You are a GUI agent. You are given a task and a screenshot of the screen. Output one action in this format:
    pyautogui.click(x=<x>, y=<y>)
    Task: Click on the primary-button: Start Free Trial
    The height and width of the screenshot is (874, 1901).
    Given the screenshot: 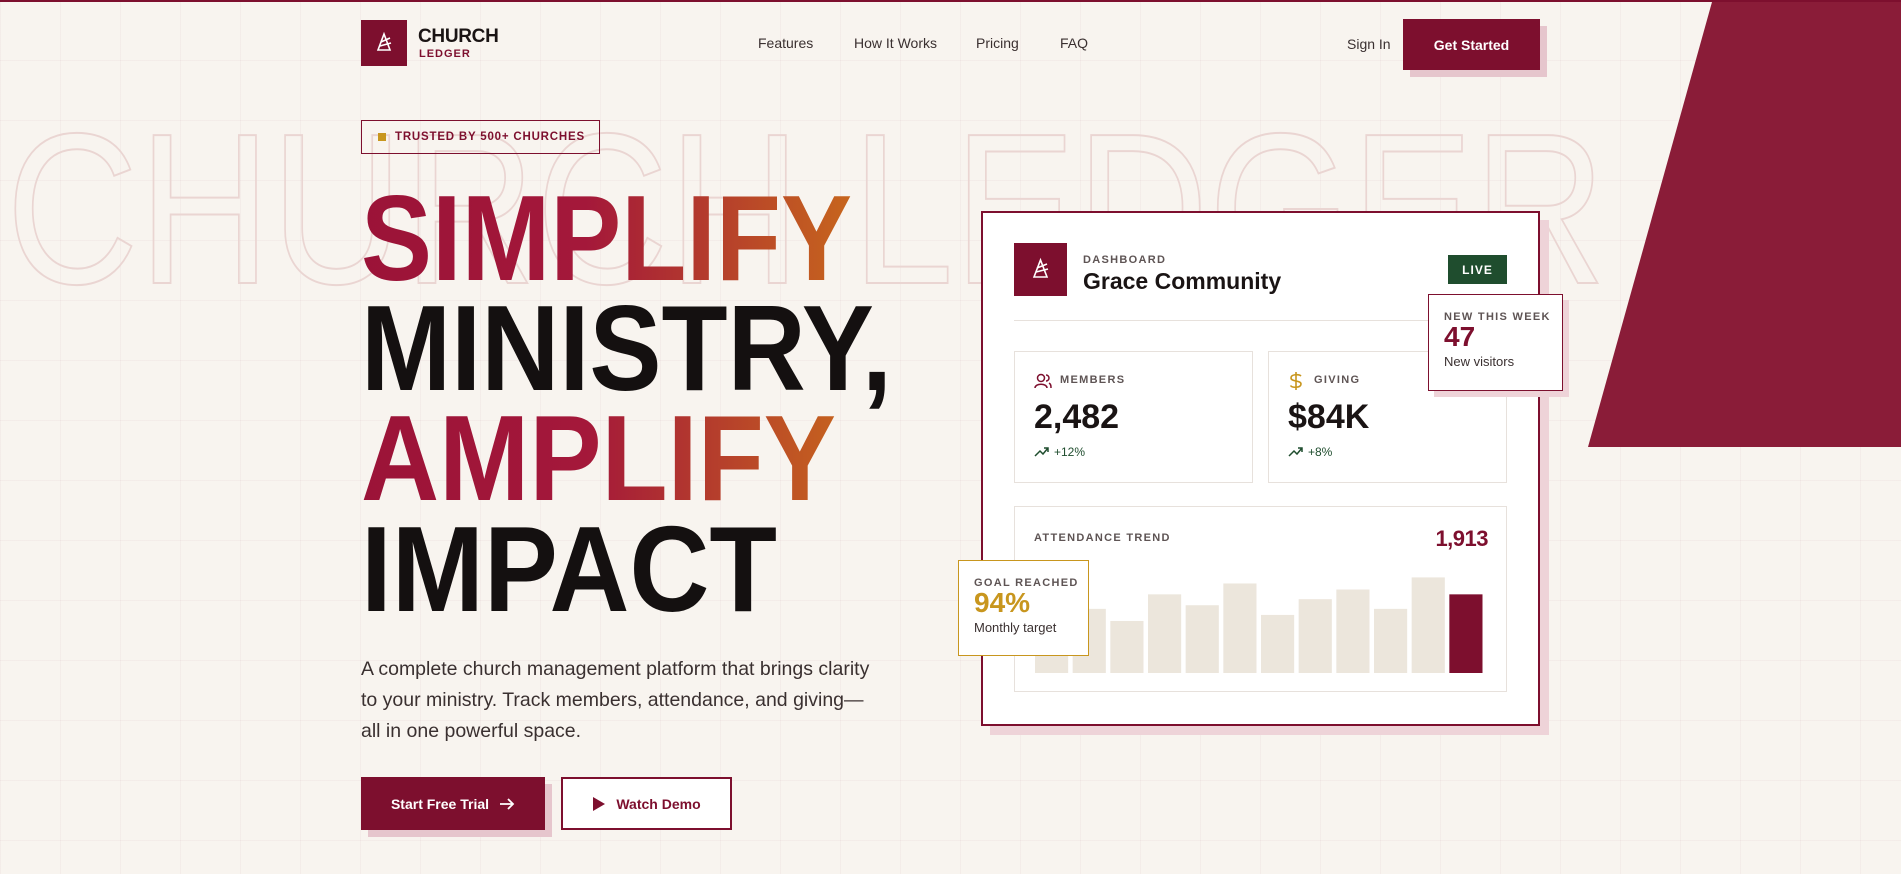 What is the action you would take?
    pyautogui.click(x=453, y=803)
    